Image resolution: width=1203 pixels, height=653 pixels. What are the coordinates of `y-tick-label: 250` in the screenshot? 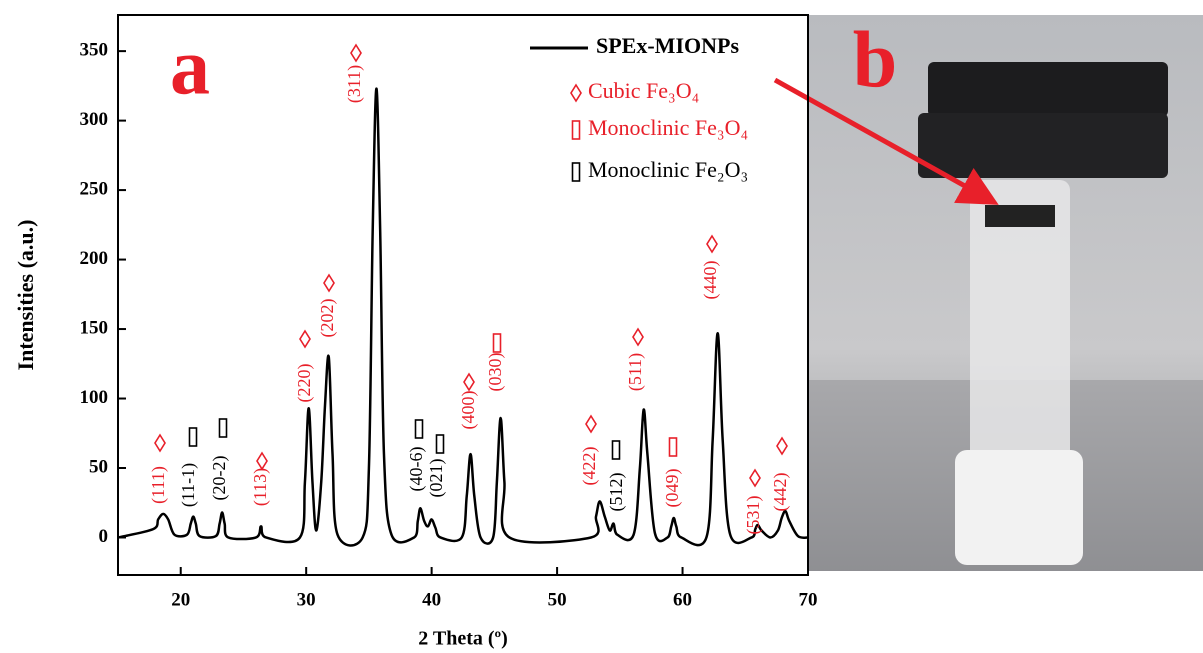 It's located at (94, 188).